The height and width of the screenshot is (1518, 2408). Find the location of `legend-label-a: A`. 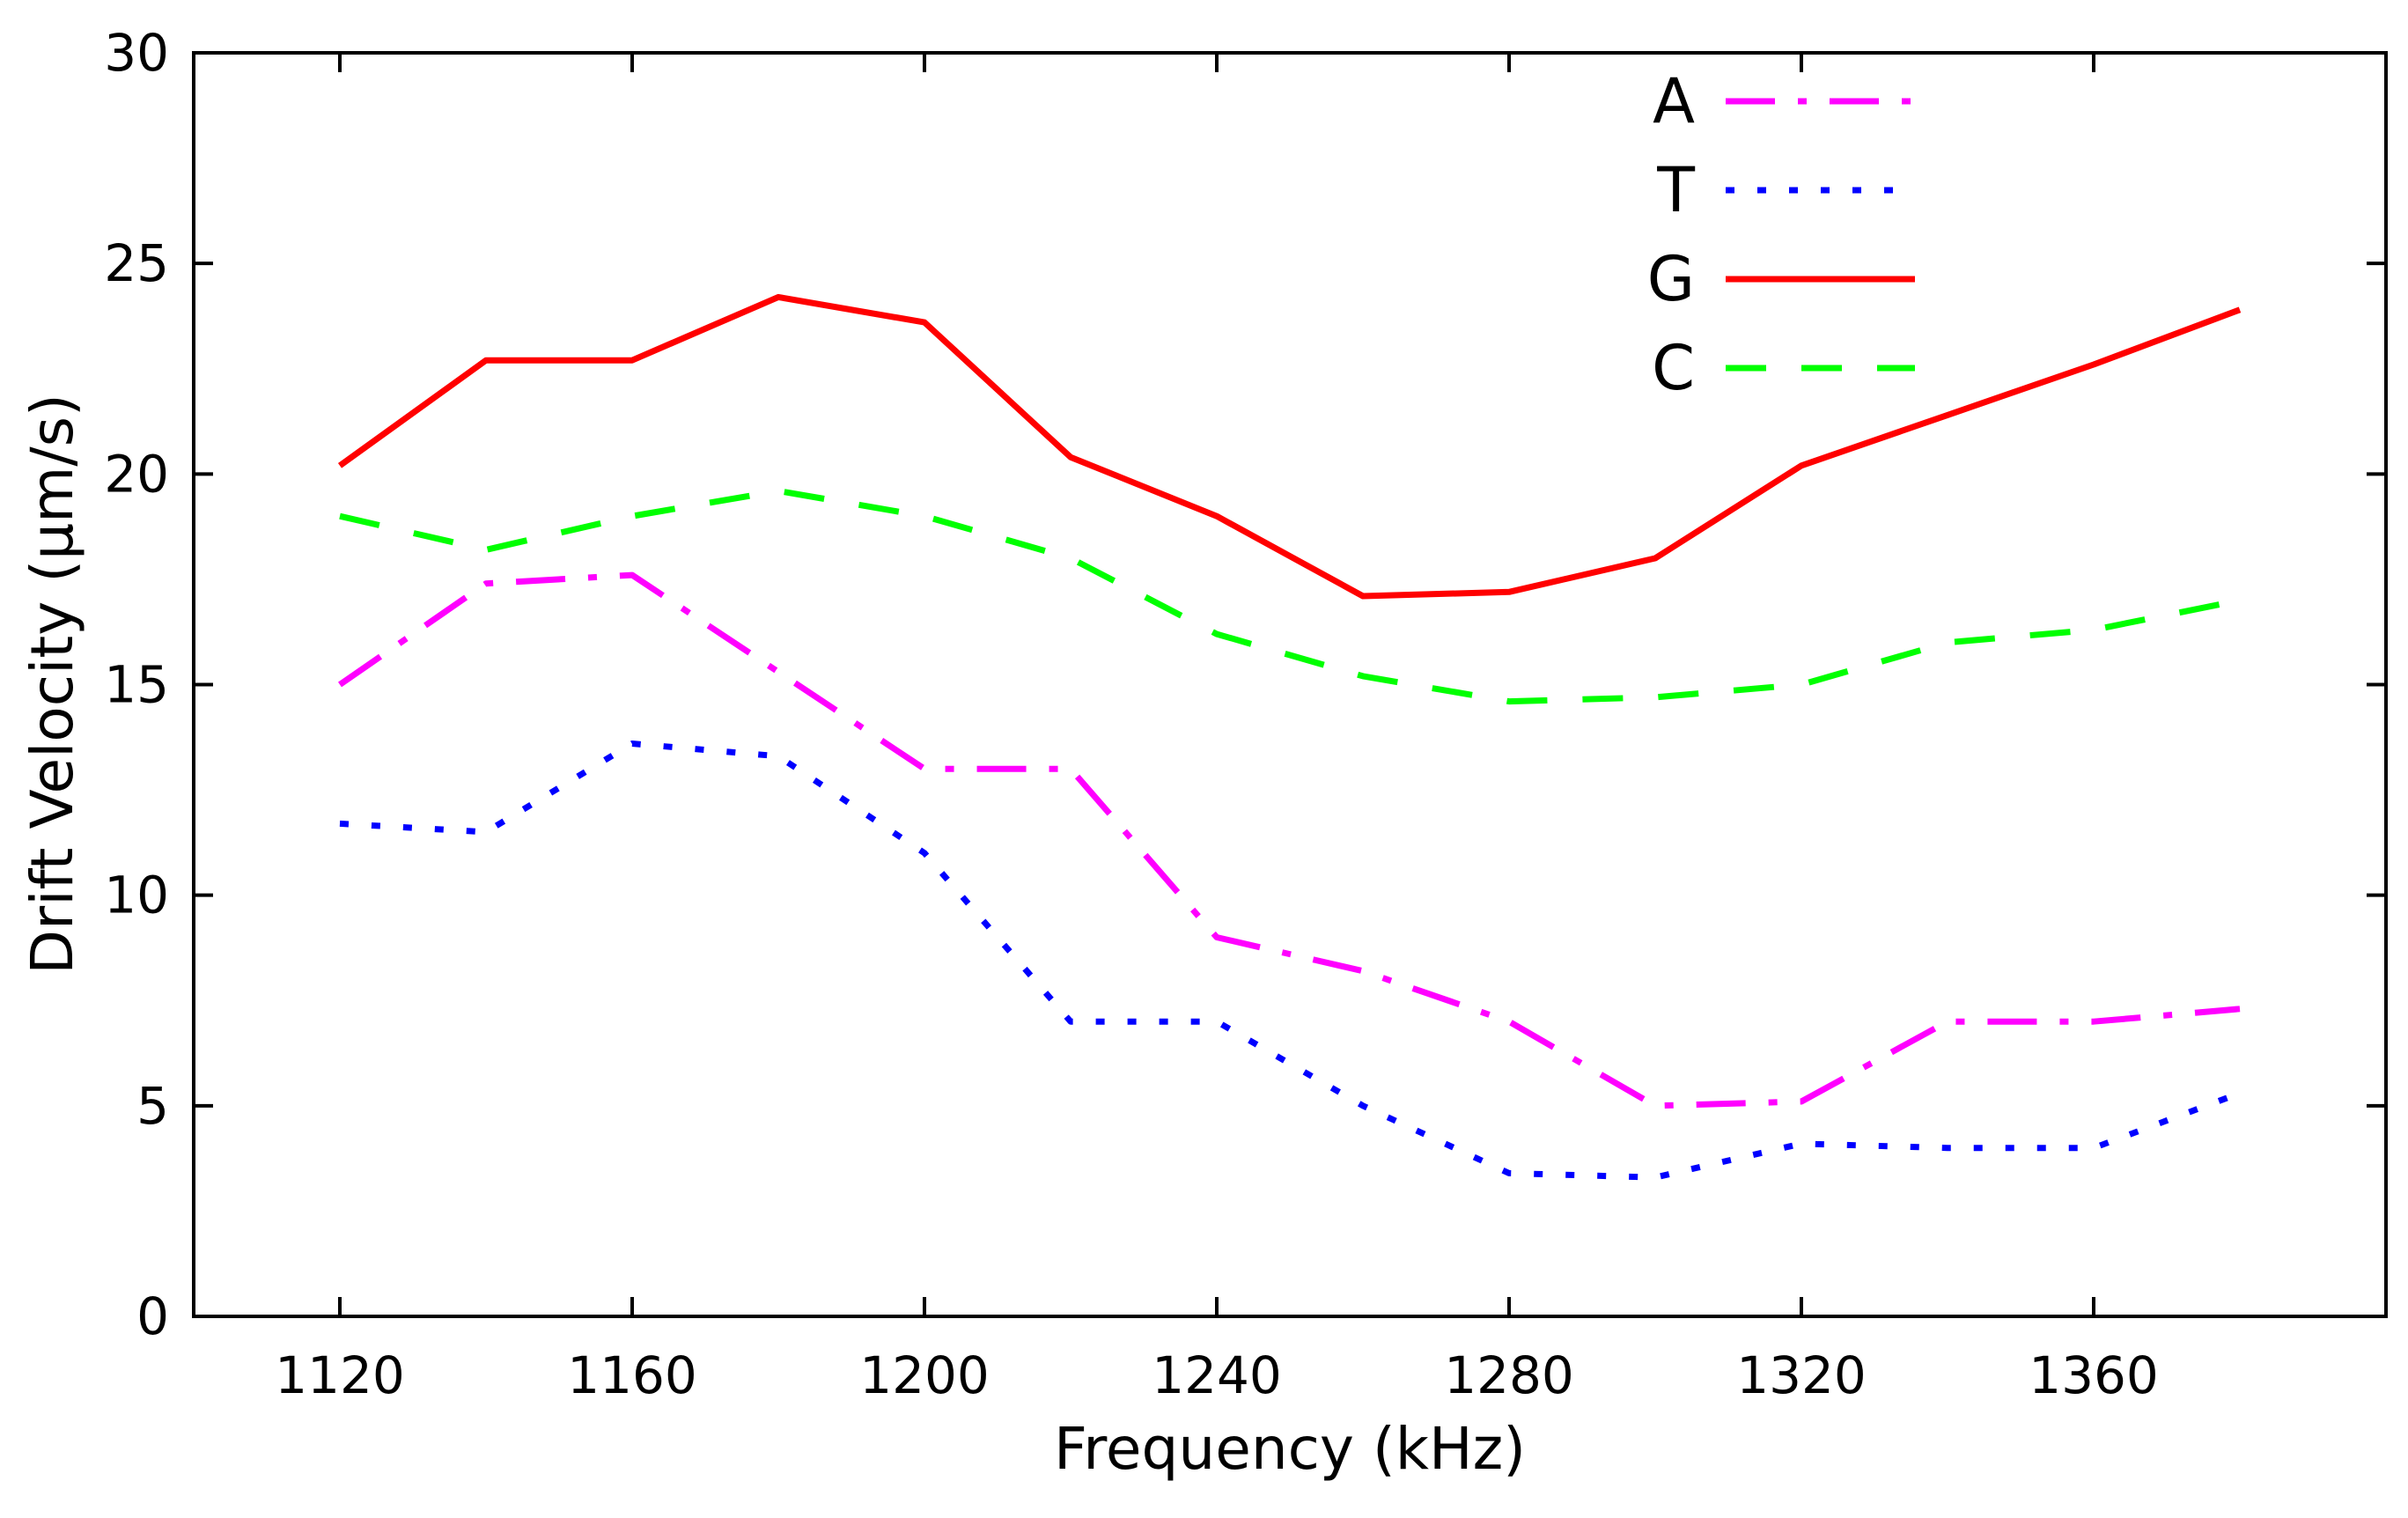

legend-label-a: A is located at coordinates (1674, 101).